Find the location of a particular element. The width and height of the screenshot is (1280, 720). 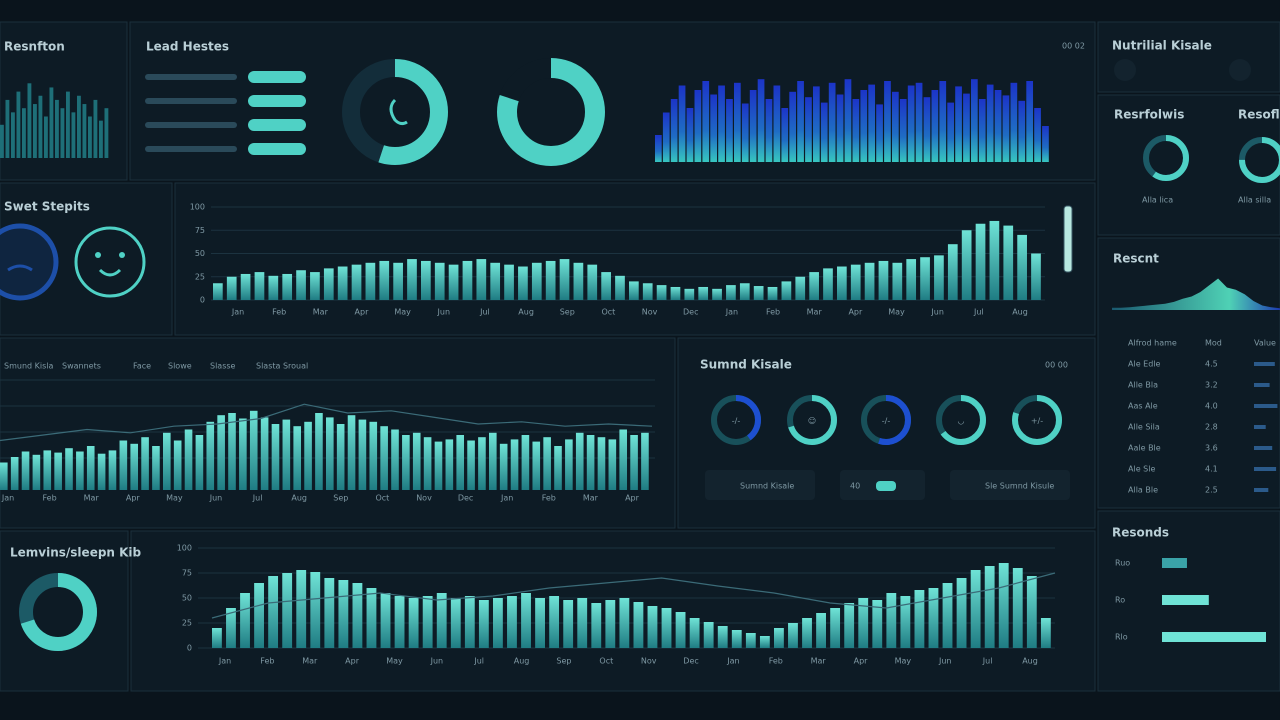

table-cell: Aale Ble is located at coordinates (1144, 448).